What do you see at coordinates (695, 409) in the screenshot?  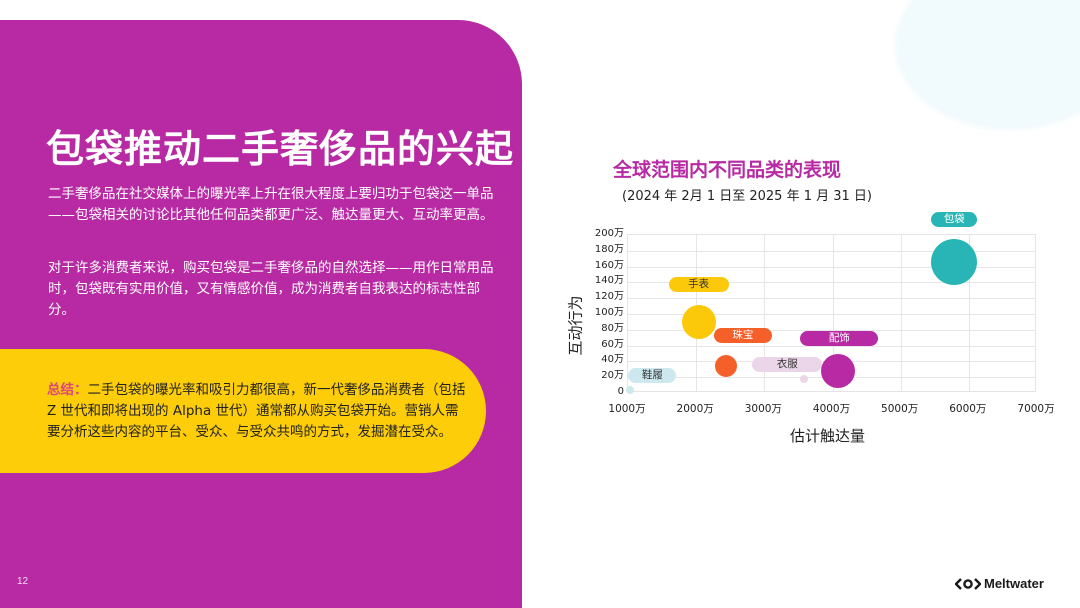 I see `x-tick-label: 2000万` at bounding box center [695, 409].